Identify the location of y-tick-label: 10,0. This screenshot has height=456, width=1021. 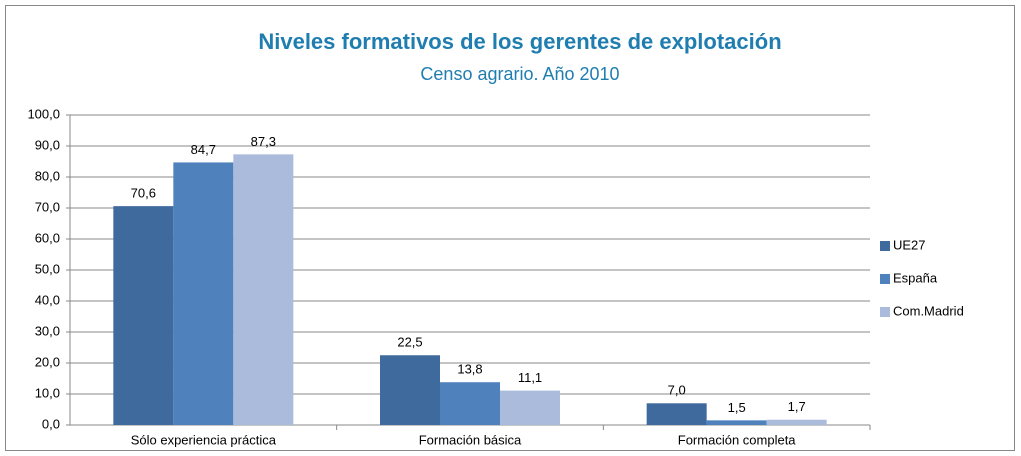
(47, 392).